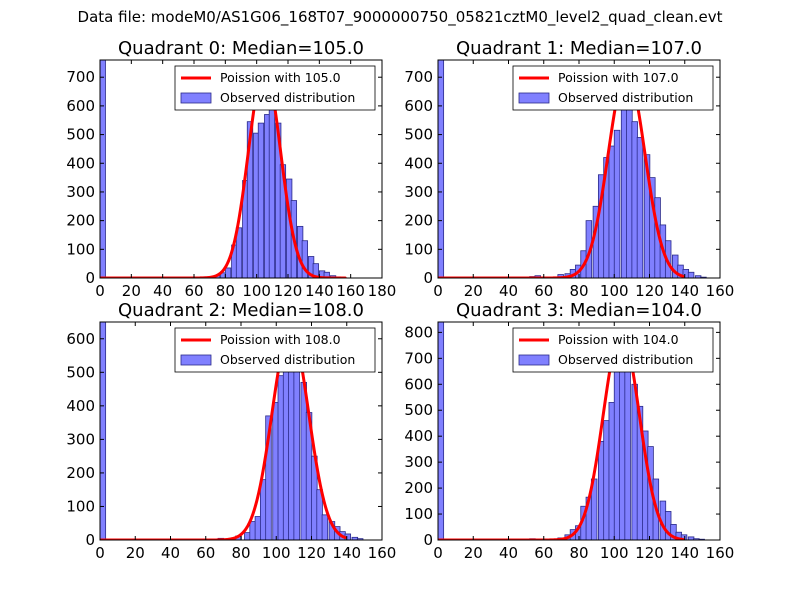  Describe the element at coordinates (382, 291) in the screenshot. I see `x-tick-label: 180` at that location.